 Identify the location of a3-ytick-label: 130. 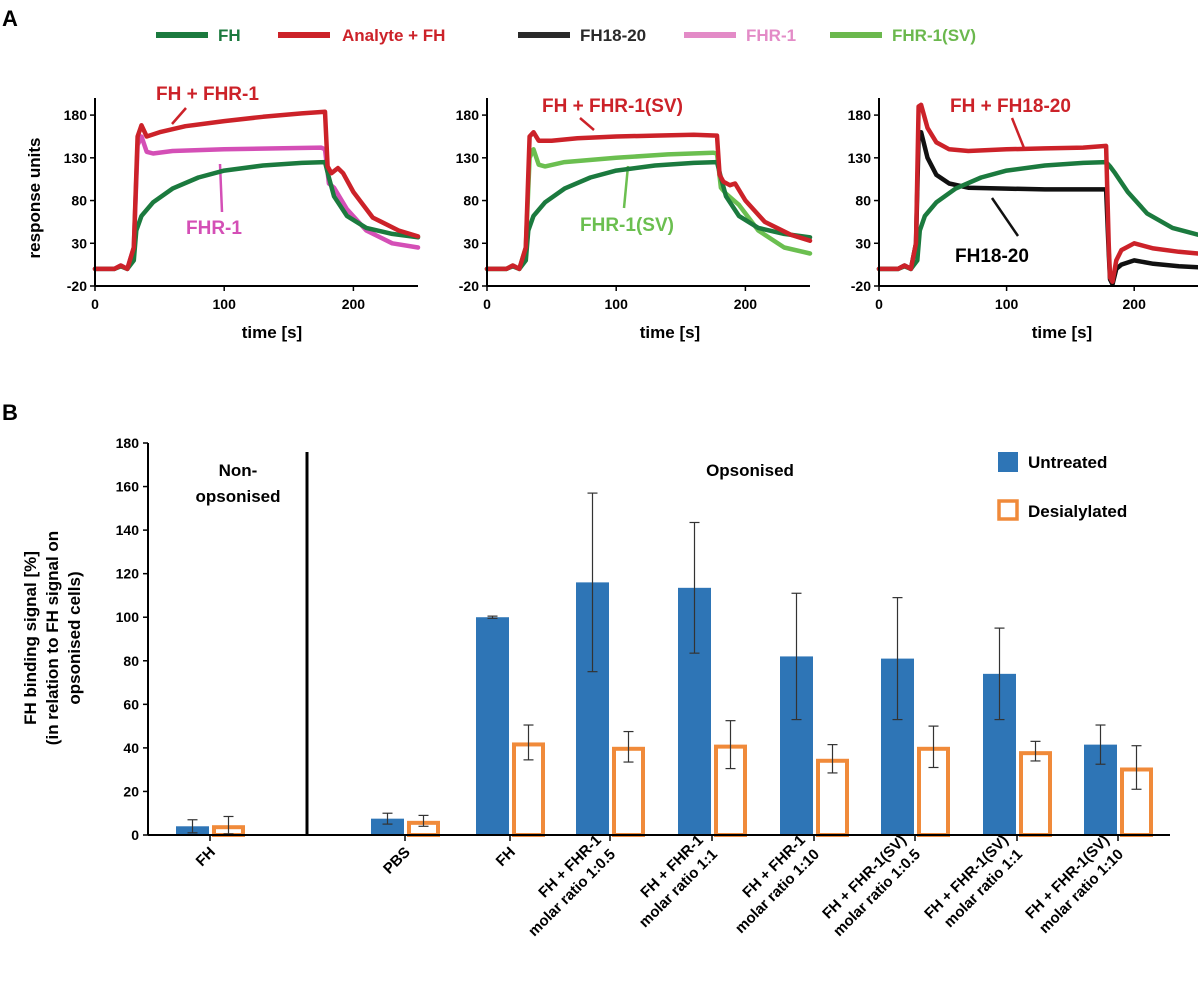
(860, 158).